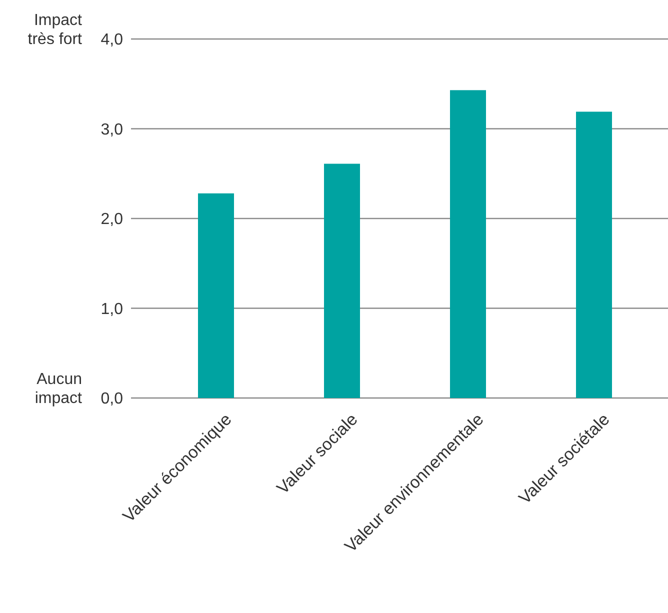 This screenshot has width=668, height=613. What do you see at coordinates (112, 219) in the screenshot?
I see `y-tick-label: 2,0` at bounding box center [112, 219].